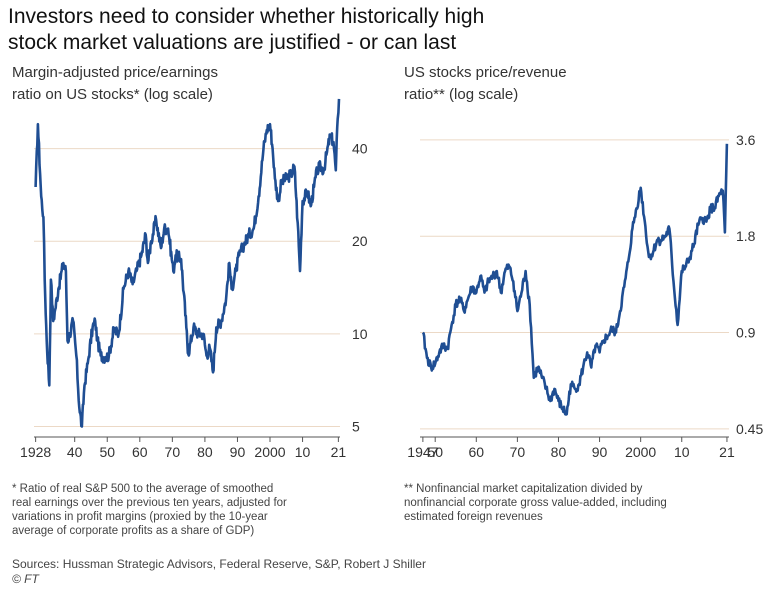  What do you see at coordinates (360, 149) in the screenshot?
I see `left-y-tick-label: 40` at bounding box center [360, 149].